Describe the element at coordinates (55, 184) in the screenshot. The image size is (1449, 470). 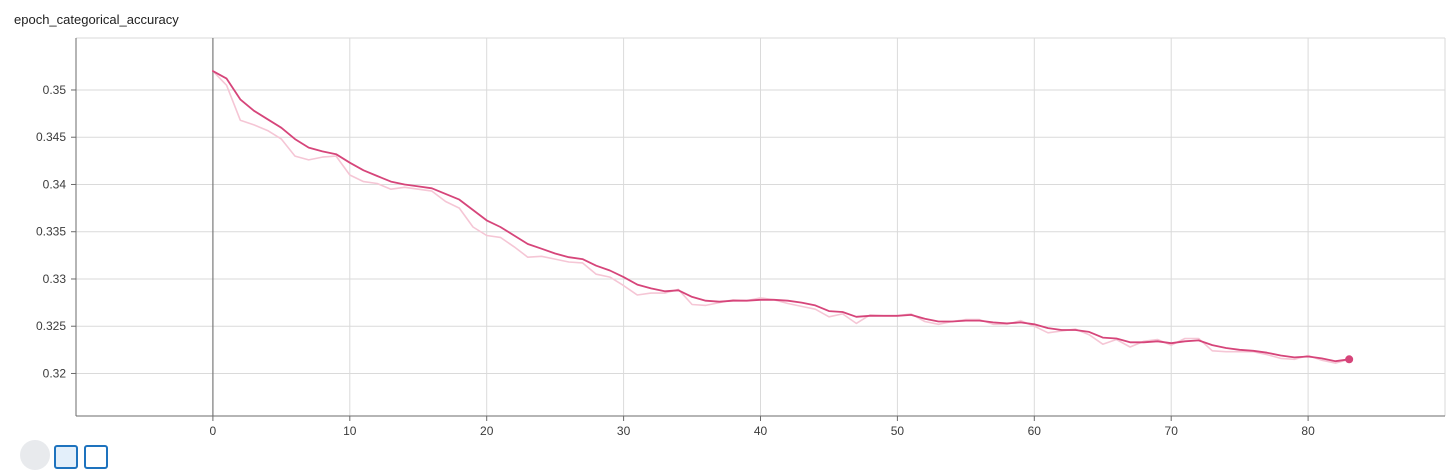
I see `y-tick-label: 0.34` at that location.